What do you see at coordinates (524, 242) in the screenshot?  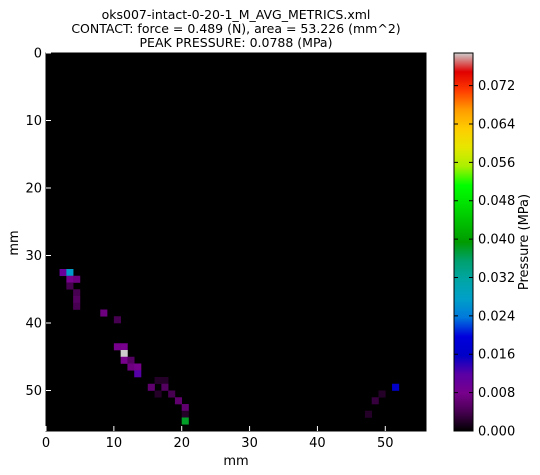 I see `colorbar-label: Pressure (MPa)` at bounding box center [524, 242].